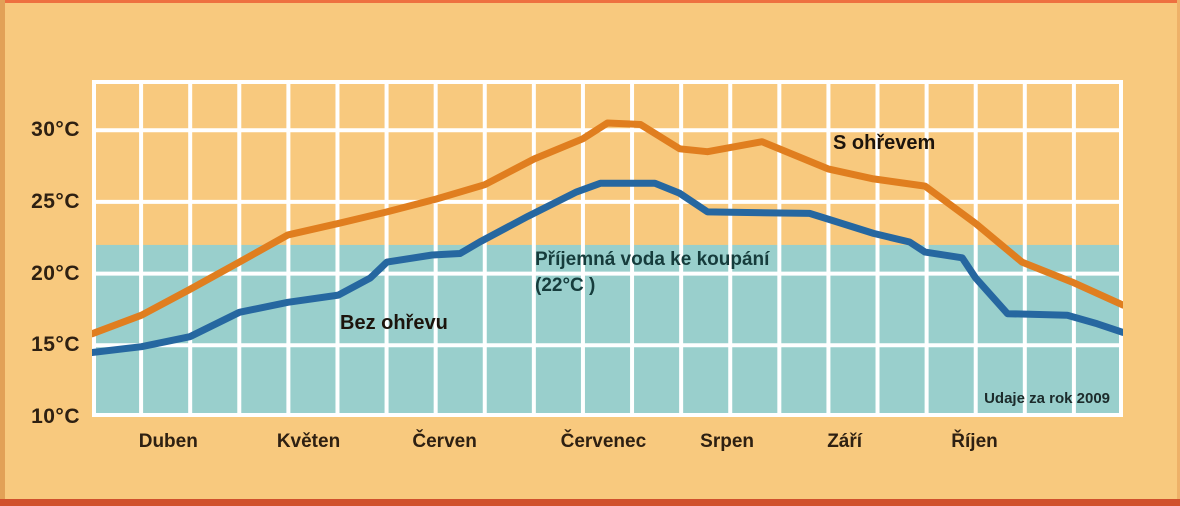  Describe the element at coordinates (603, 441) in the screenshot. I see `x-axis-month-label: Červenec` at that location.